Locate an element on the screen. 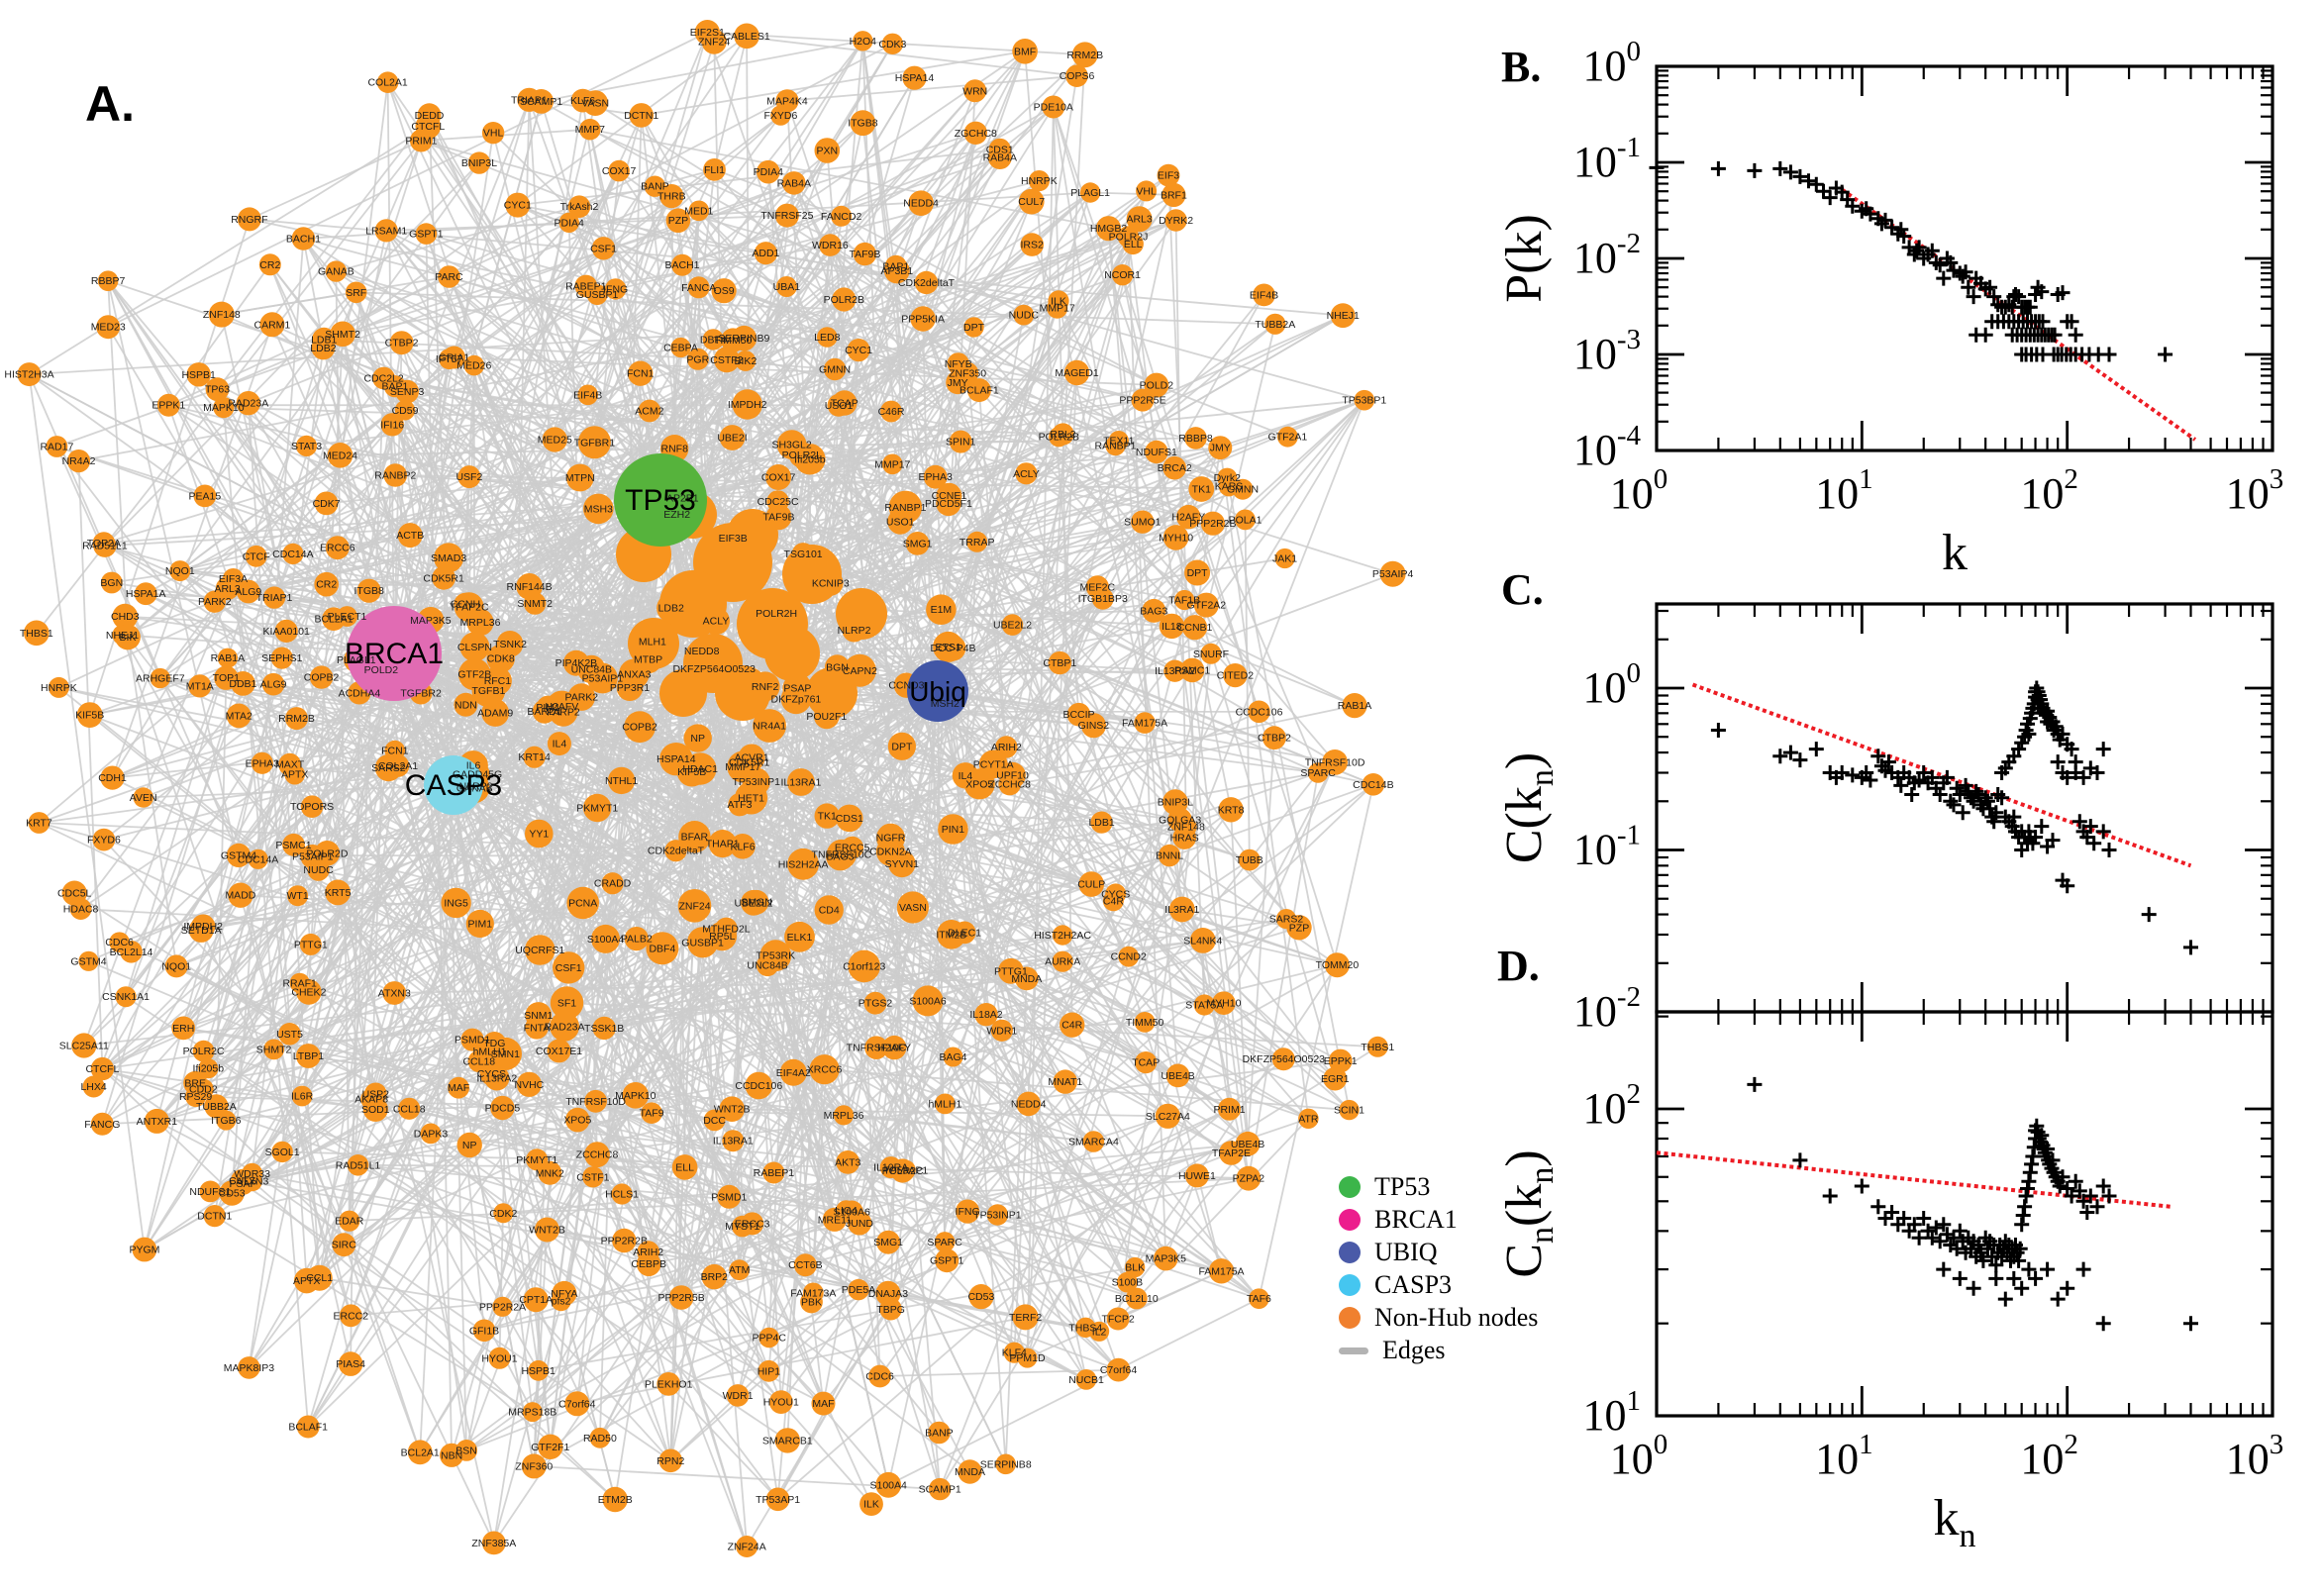 This screenshot has height=1596, width=2323. gene-label: TP53AP1 is located at coordinates (905, 1170).